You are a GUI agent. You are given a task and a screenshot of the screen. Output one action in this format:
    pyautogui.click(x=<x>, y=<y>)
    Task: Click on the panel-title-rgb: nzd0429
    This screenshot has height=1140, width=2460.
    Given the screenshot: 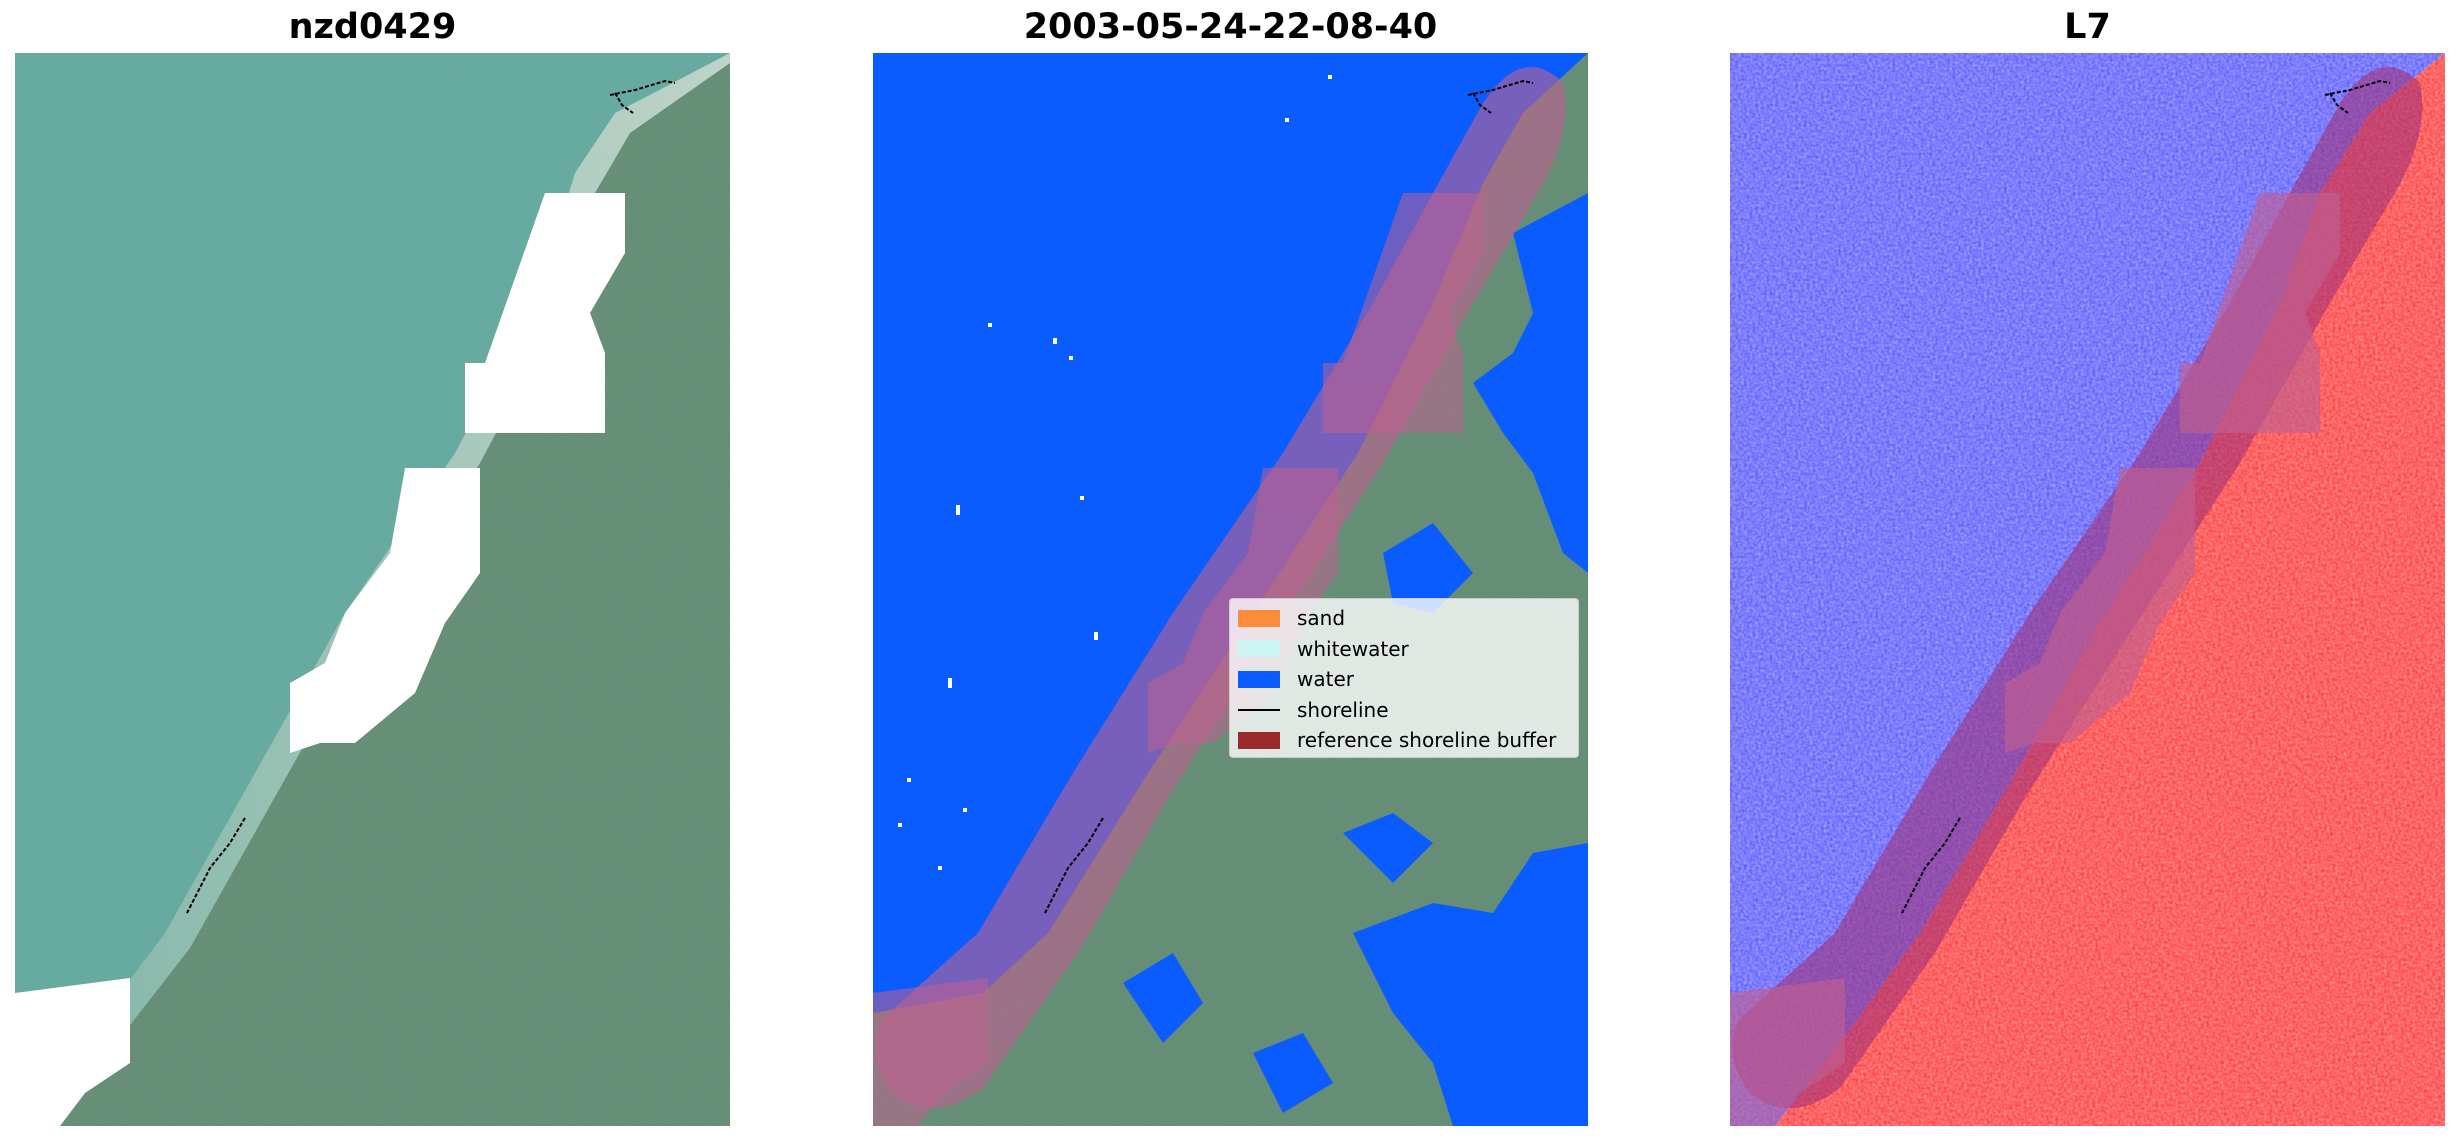 What is the action you would take?
    pyautogui.click(x=372, y=27)
    